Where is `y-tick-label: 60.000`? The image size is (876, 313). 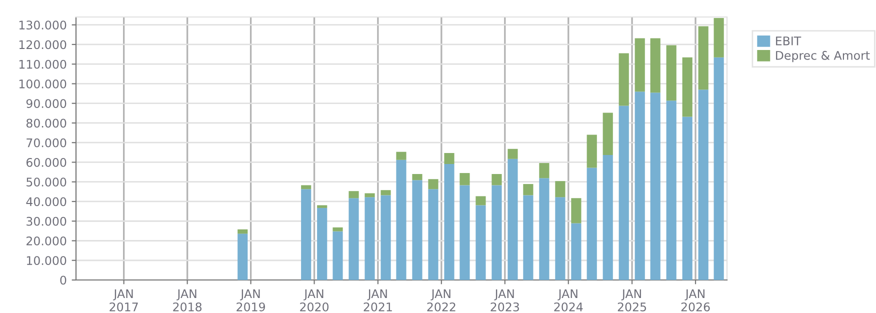
y-tick-label: 60.000 is located at coordinates (46, 162).